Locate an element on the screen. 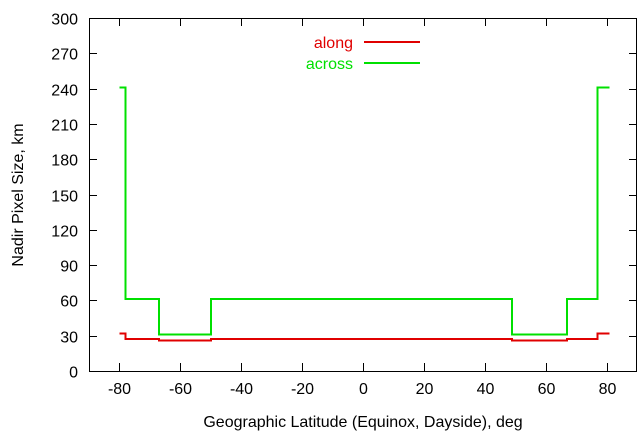  x-tick-label: 40 is located at coordinates (486, 389).